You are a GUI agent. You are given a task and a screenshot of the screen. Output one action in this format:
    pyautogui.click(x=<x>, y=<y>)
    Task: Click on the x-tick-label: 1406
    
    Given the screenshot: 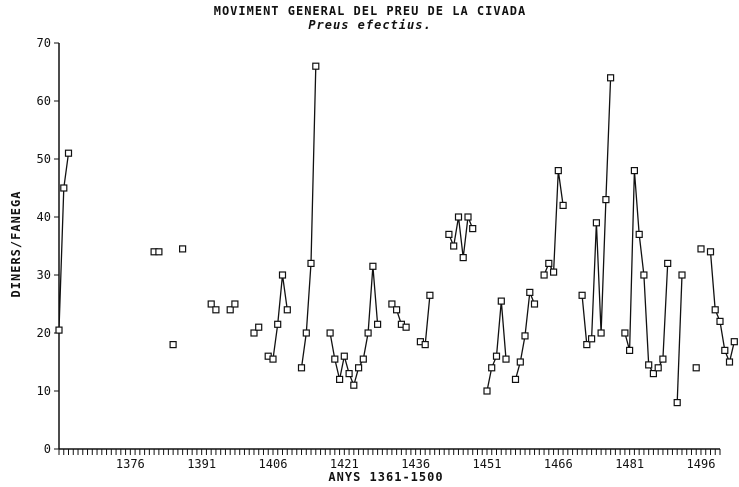 What is the action you would take?
    pyautogui.click(x=273, y=464)
    